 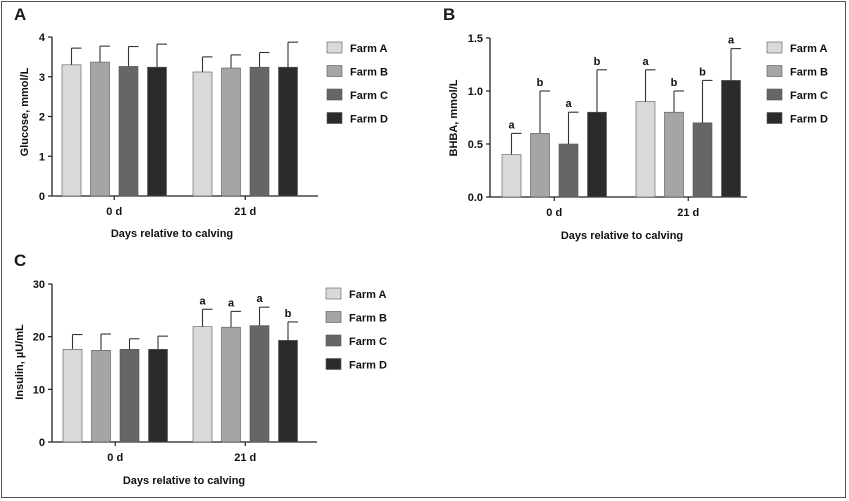 What do you see at coordinates (245, 212) in the screenshot?
I see `panel-a-category-label: 21 d` at bounding box center [245, 212].